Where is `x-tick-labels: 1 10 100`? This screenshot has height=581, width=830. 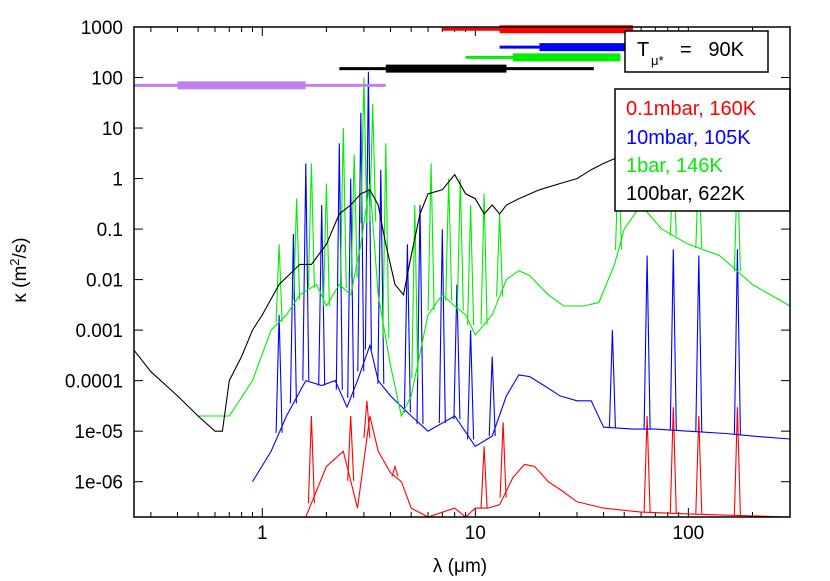
x-tick-labels: 1 10 100 is located at coordinates (480, 533).